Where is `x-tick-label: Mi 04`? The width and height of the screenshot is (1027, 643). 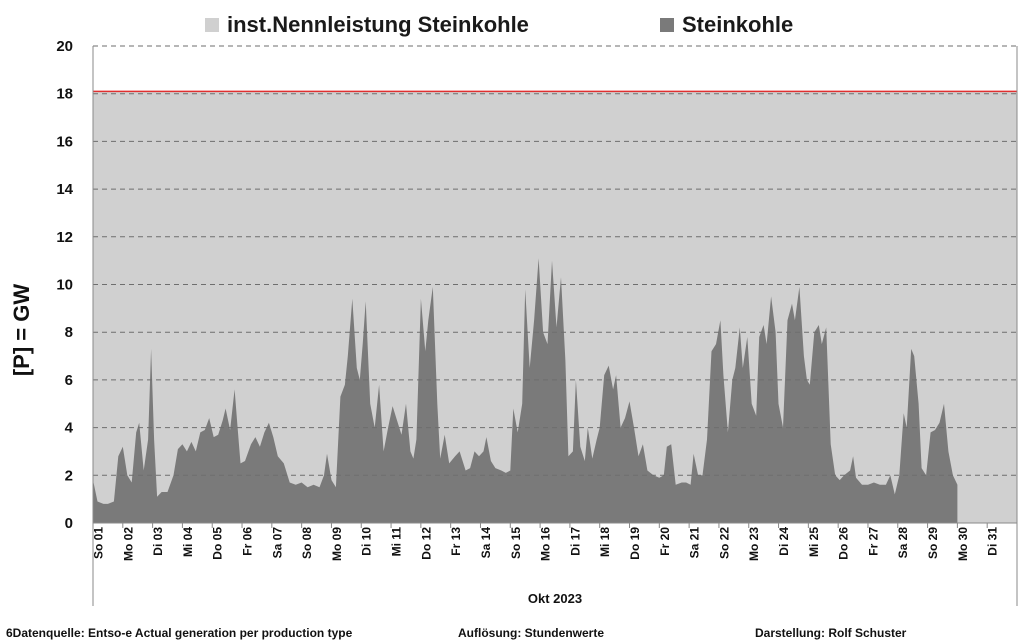
x-tick-label: Mi 04 is located at coordinates (188, 542).